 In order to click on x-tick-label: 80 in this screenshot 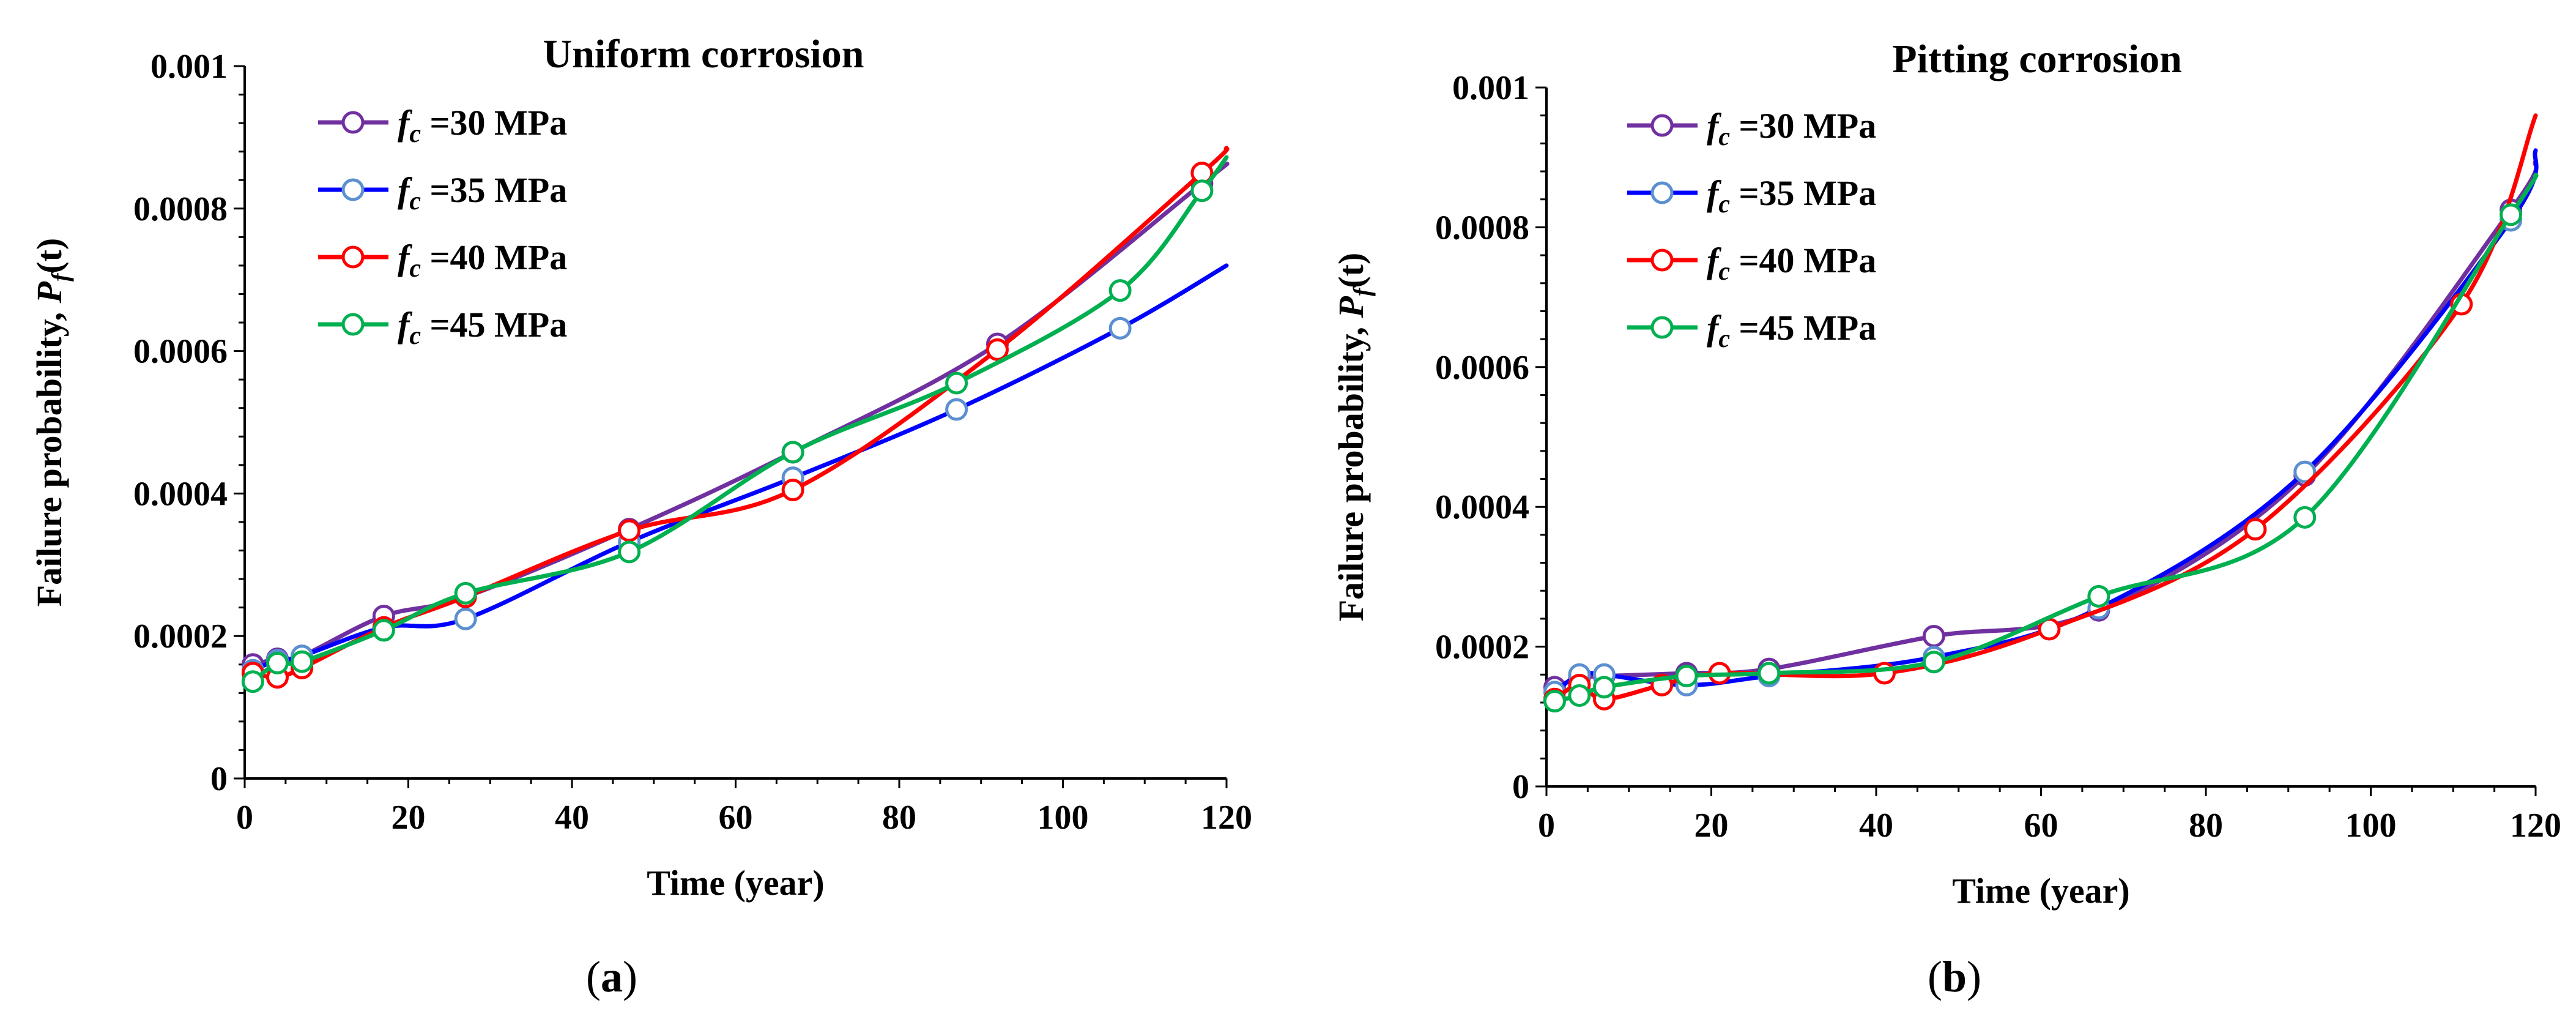, I will do `click(2206, 826)`.